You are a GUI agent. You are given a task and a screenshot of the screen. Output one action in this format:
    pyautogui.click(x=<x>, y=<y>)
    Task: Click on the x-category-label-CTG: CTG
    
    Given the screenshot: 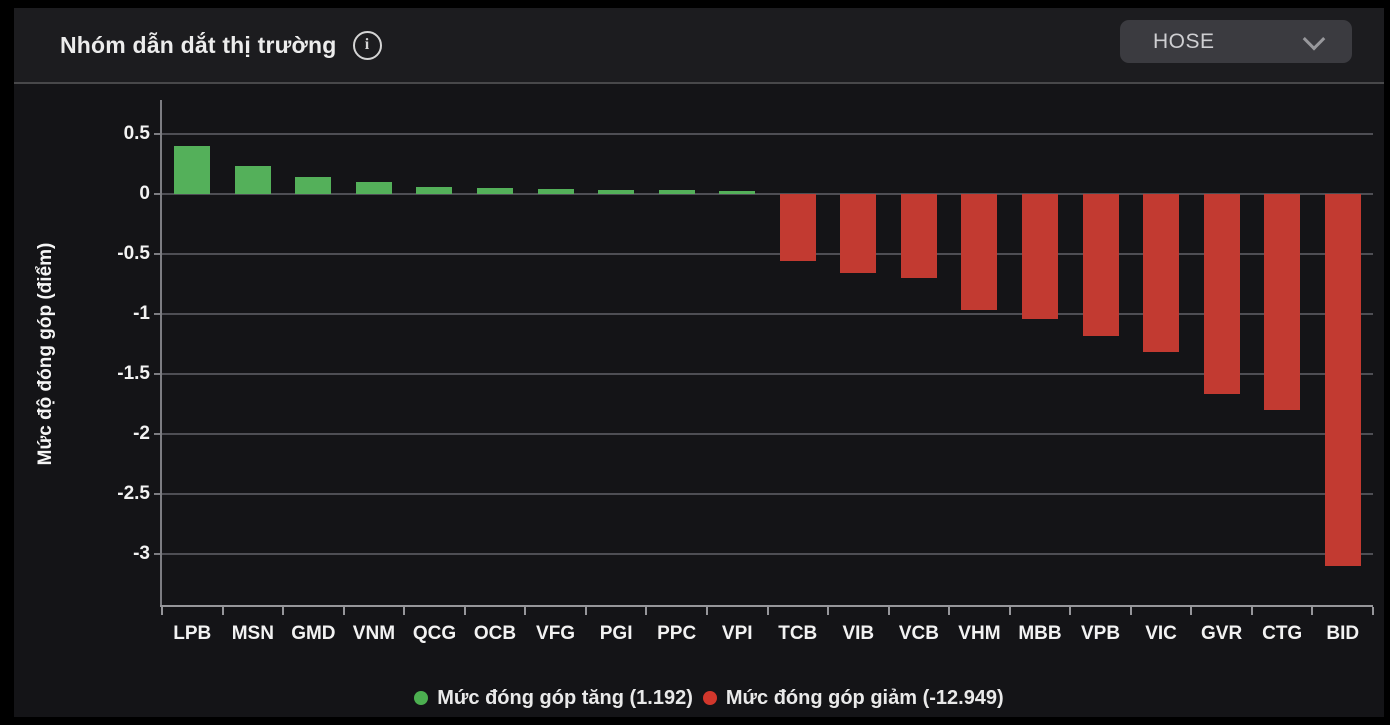 What is the action you would take?
    pyautogui.click(x=1282, y=633)
    